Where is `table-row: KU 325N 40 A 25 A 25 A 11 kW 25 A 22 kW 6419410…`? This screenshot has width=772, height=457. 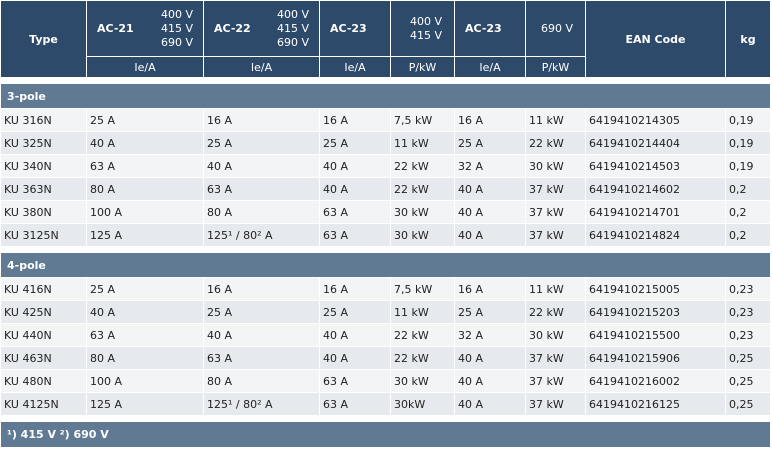 table-row: KU 325N 40 A 25 A 25 A 11 kW 25 A 22 kW 6419410… is located at coordinates (385, 143).